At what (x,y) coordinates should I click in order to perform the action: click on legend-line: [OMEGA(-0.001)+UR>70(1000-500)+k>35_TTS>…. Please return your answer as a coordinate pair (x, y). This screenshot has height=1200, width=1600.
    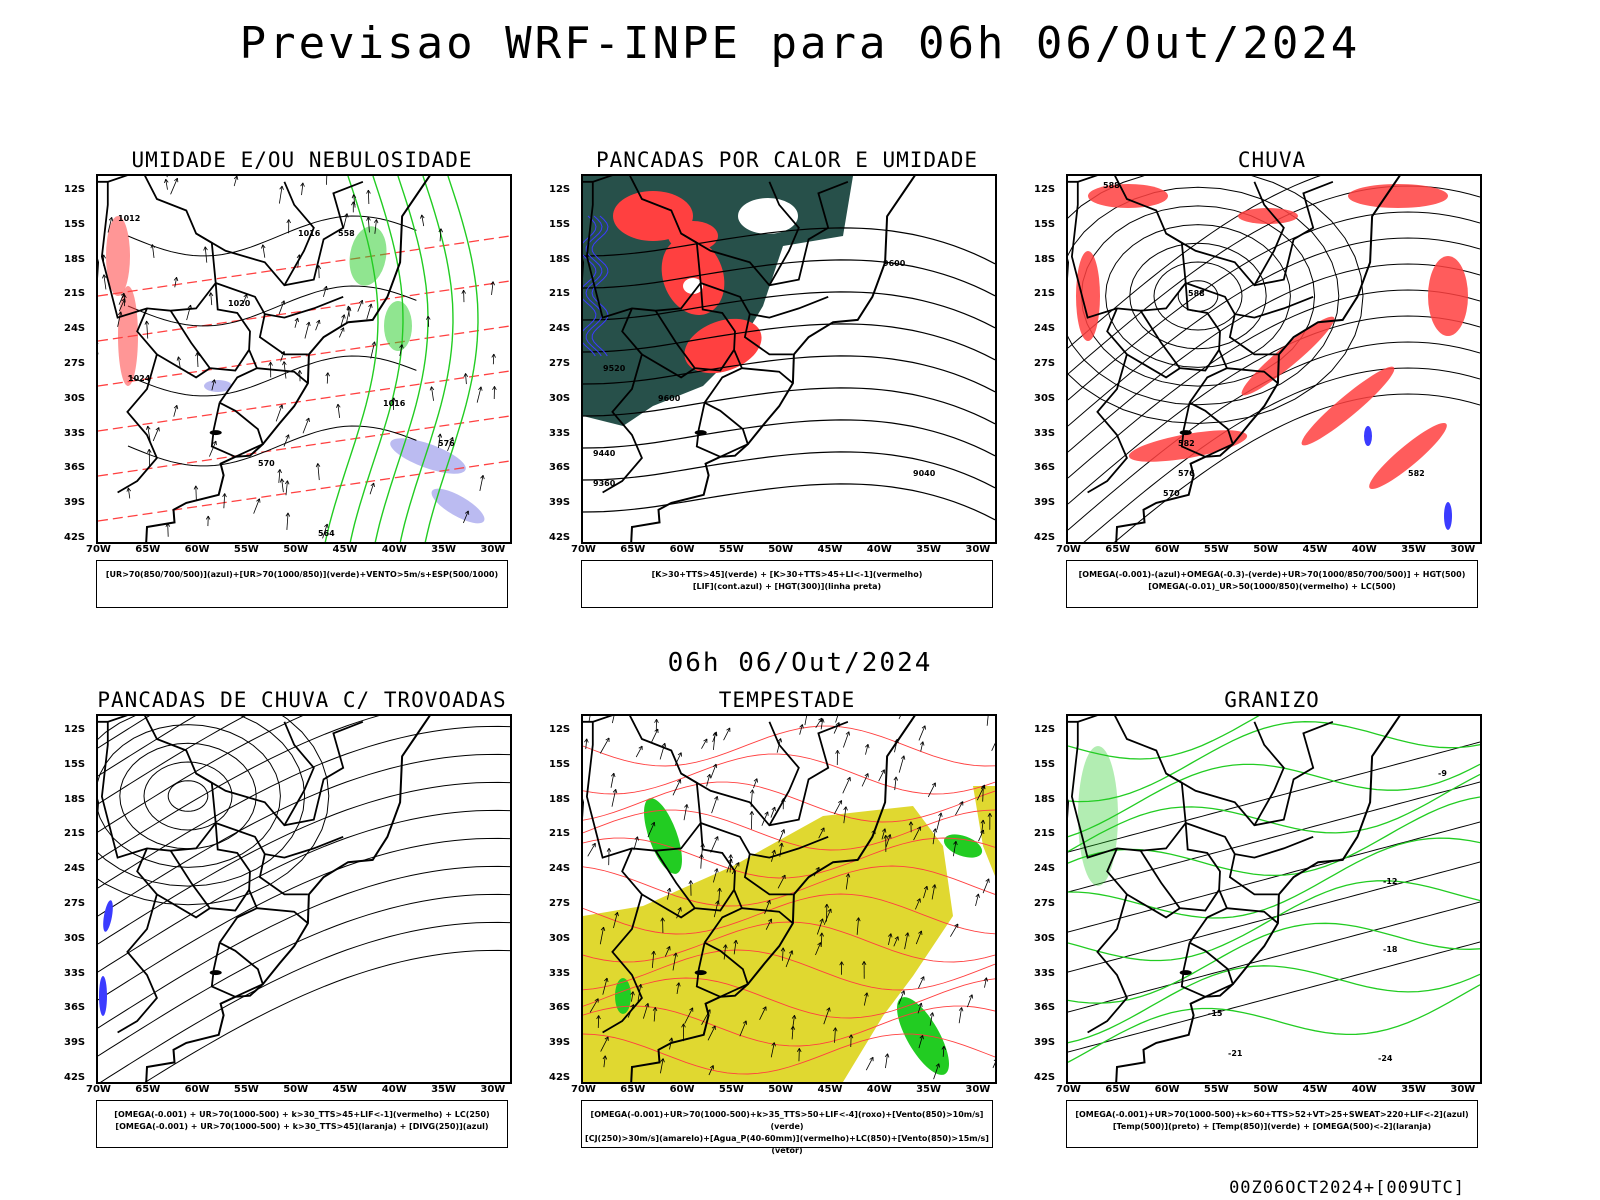
    Looking at the image, I should click on (787, 1120).